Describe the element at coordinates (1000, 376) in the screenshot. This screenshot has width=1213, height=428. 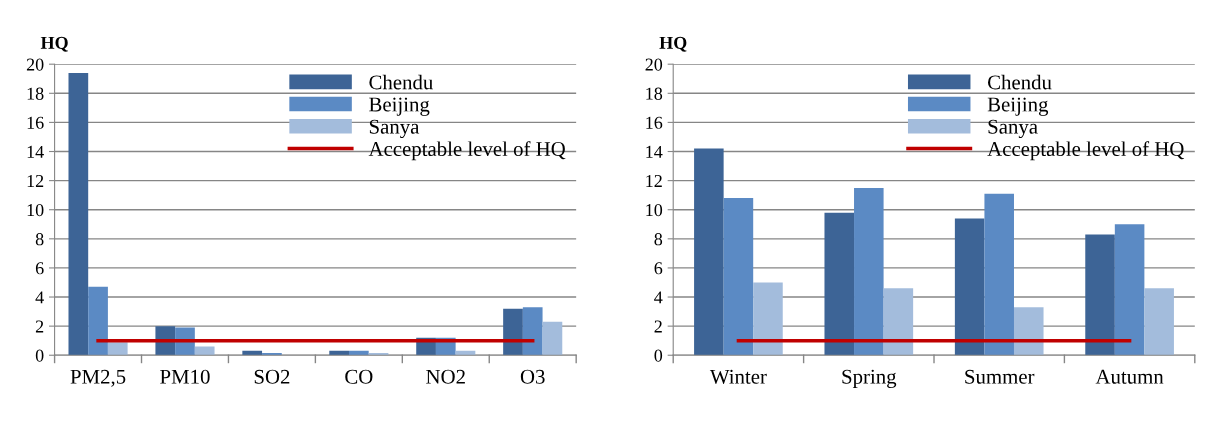
I see `x-tick-label: Summer` at that location.